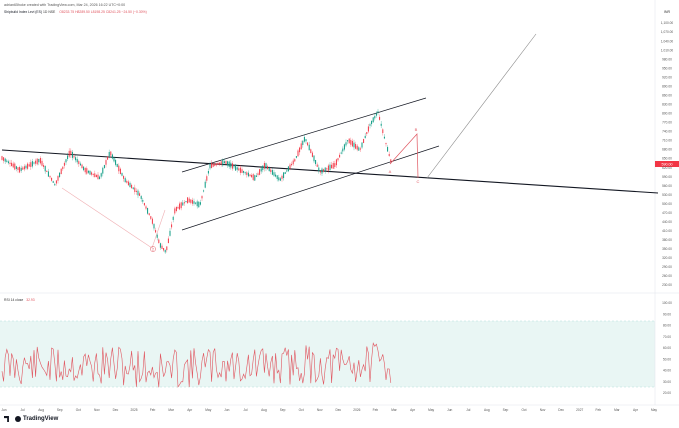  Describe the element at coordinates (667, 141) in the screenshot. I see `price-tick-label: 710.00` at that location.